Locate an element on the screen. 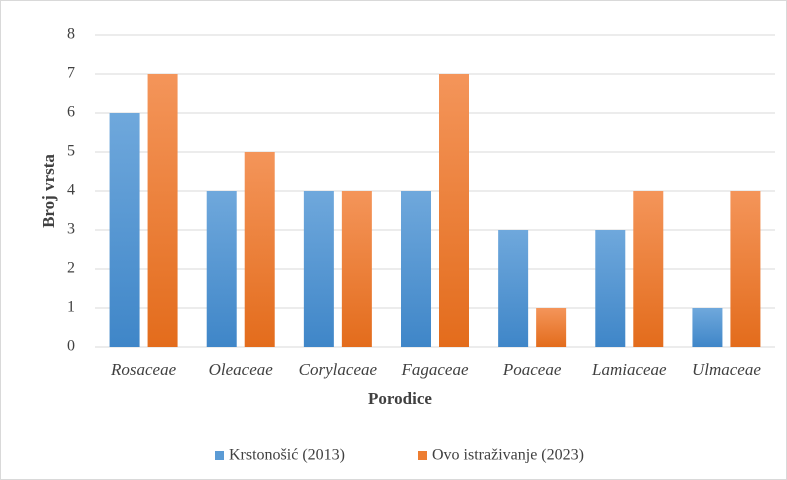 The width and height of the screenshot is (787, 480). x-tick-label: Poaceae is located at coordinates (532, 369).